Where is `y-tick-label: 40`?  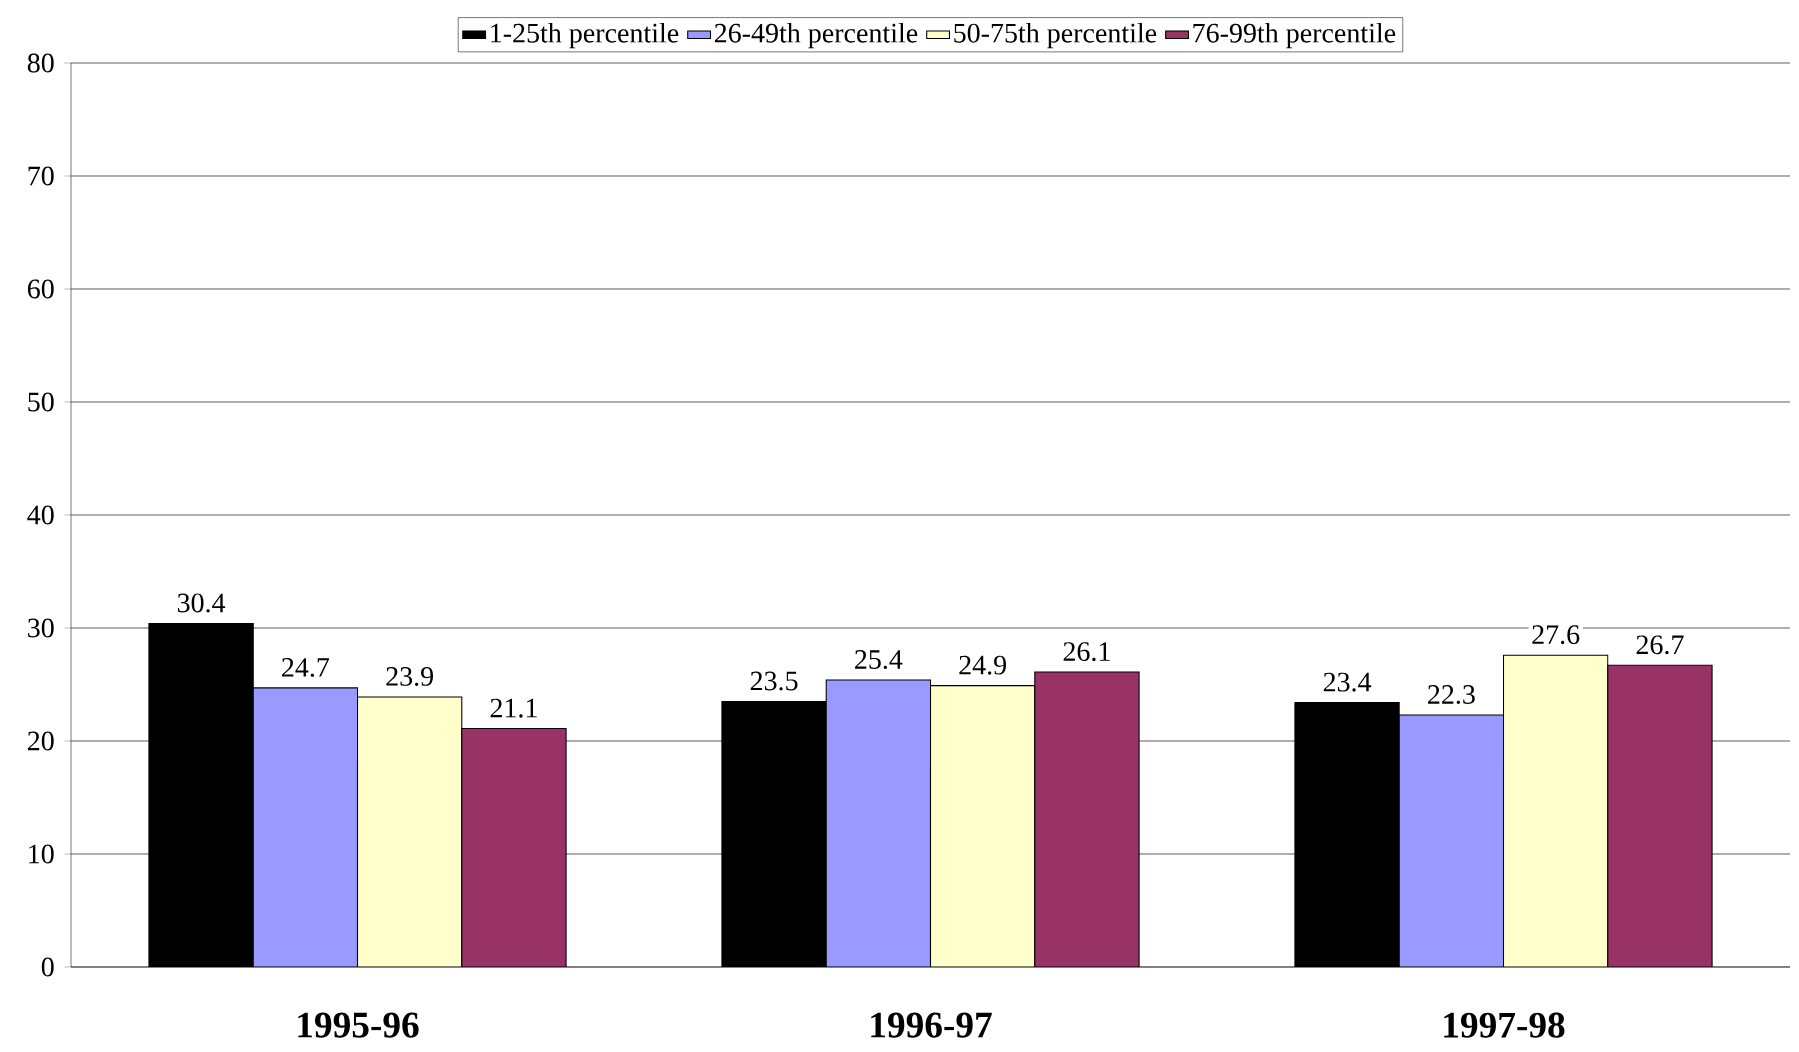
y-tick-label: 40 is located at coordinates (40, 515).